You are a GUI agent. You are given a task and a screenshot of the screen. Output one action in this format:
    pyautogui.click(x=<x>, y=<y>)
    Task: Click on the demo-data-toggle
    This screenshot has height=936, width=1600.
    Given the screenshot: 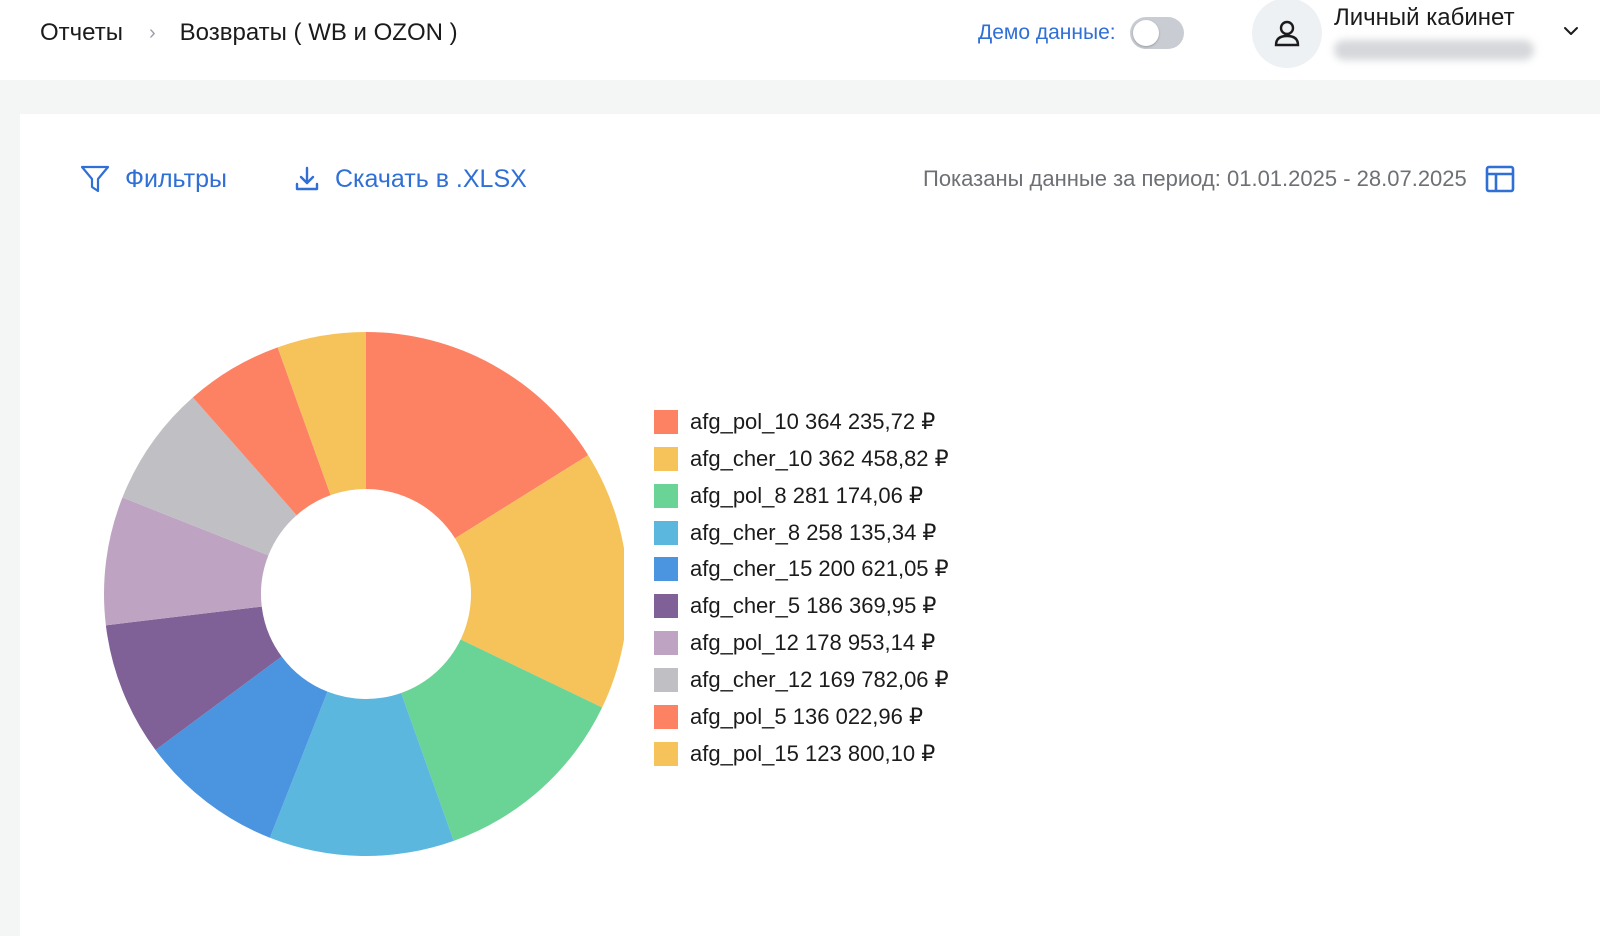 What is the action you would take?
    pyautogui.click(x=1156, y=33)
    